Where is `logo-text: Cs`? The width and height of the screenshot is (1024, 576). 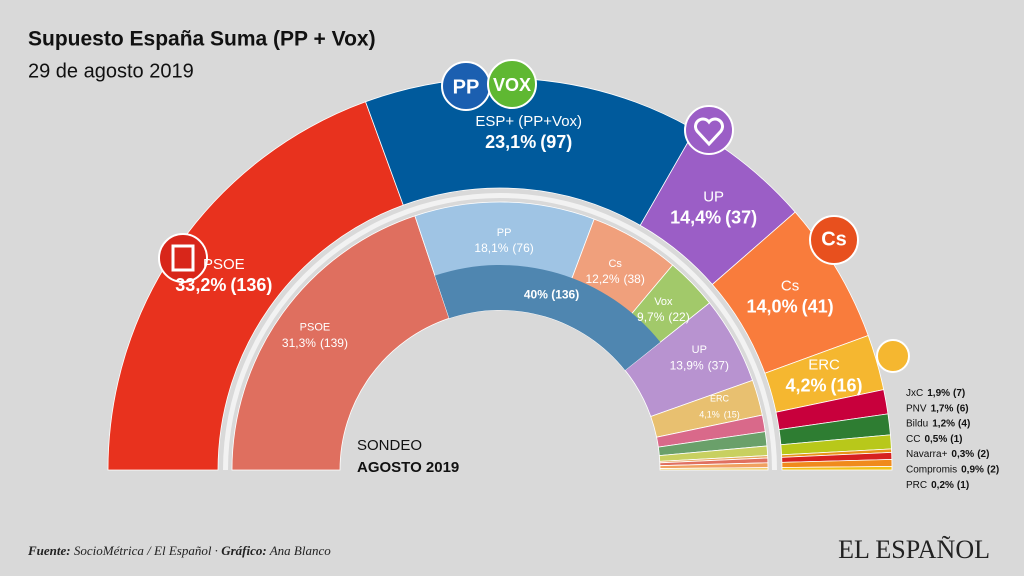
logo-text: Cs is located at coordinates (834, 239).